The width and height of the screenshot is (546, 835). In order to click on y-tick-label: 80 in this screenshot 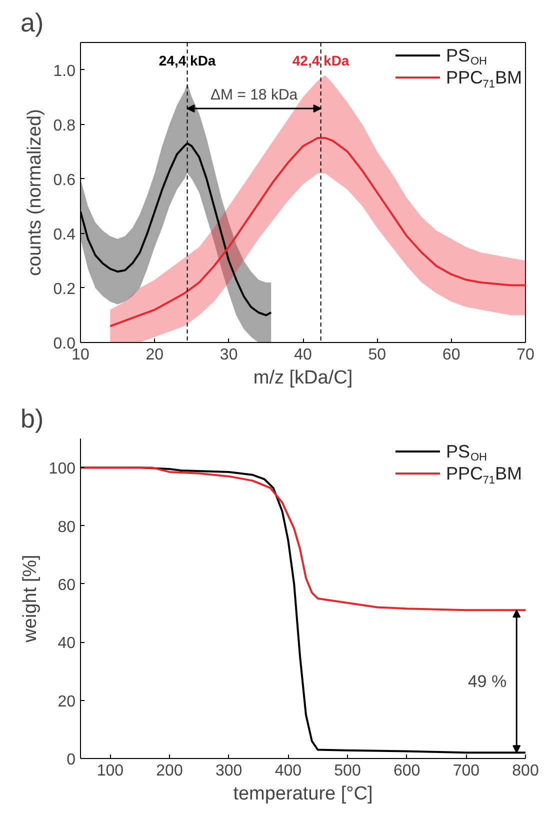, I will do `click(67, 527)`.